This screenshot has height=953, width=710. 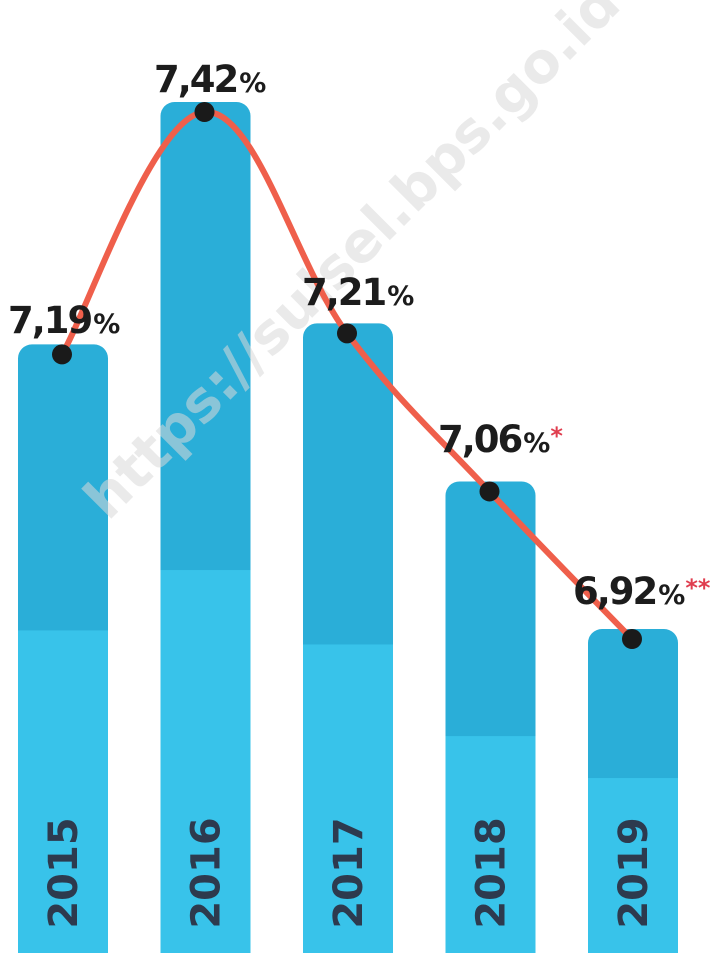 I want to click on year-labels-layer: 2015 2016 2017 2018 2019, so click(x=349, y=872).